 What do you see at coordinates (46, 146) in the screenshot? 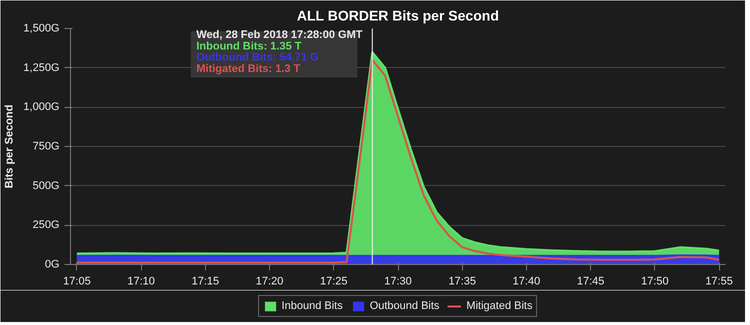
I see `y-tick-label: 750G` at bounding box center [46, 146].